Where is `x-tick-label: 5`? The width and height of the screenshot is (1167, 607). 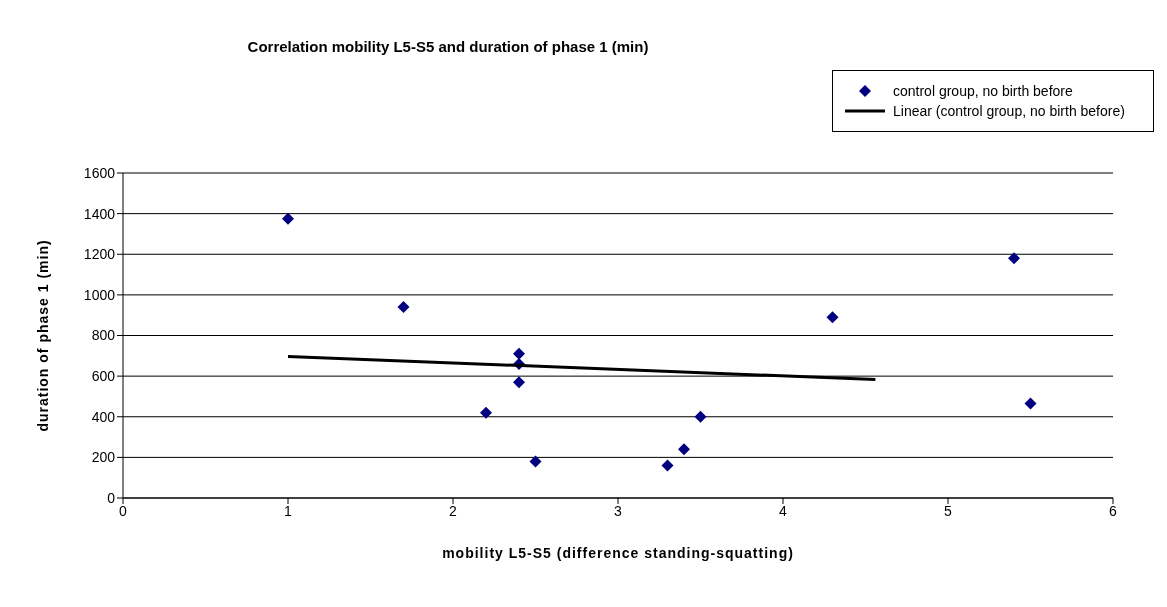 x-tick-label: 5 is located at coordinates (948, 510).